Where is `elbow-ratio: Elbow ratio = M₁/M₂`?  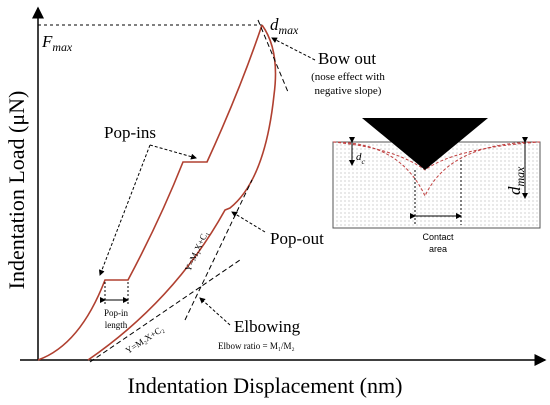 elbow-ratio: Elbow ratio = M₁/M₂ is located at coordinates (256, 346).